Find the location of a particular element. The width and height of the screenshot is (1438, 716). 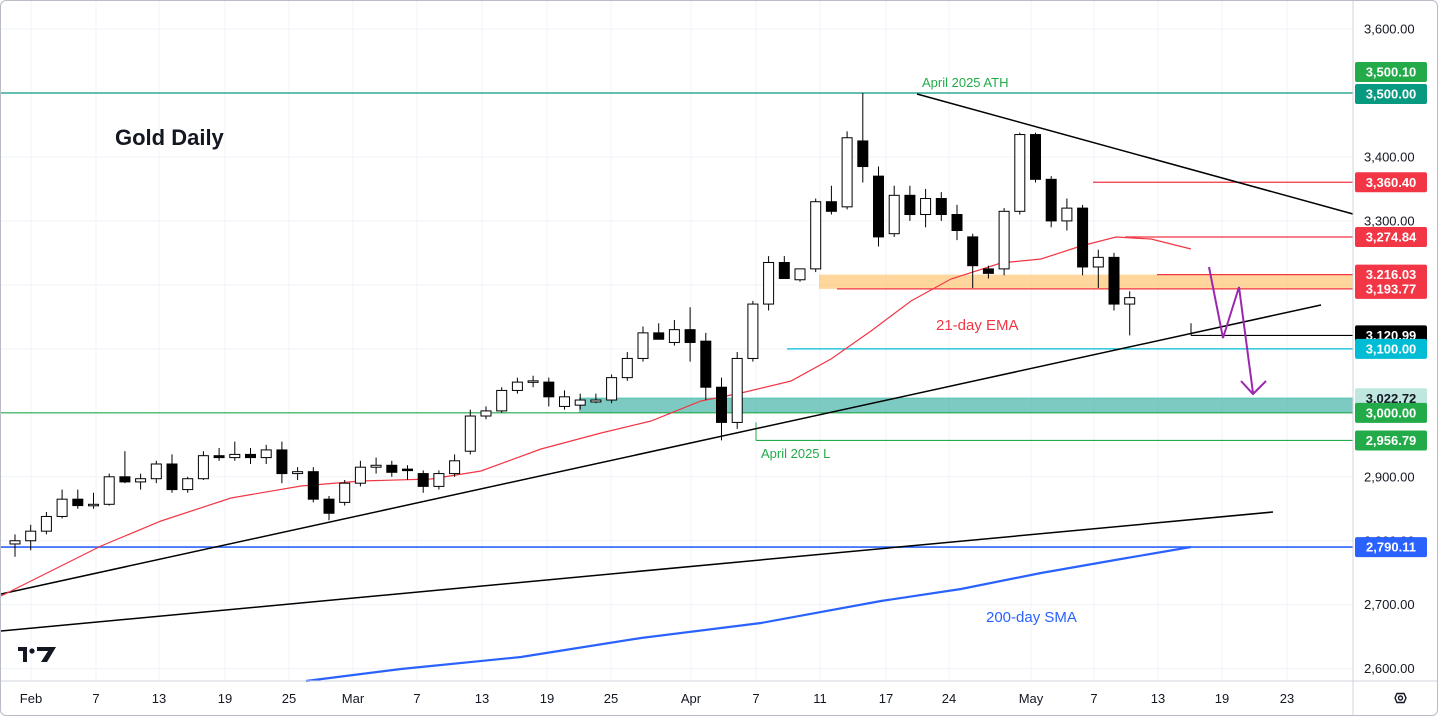

price-badge-label: 3,000.00 is located at coordinates (1391, 412).